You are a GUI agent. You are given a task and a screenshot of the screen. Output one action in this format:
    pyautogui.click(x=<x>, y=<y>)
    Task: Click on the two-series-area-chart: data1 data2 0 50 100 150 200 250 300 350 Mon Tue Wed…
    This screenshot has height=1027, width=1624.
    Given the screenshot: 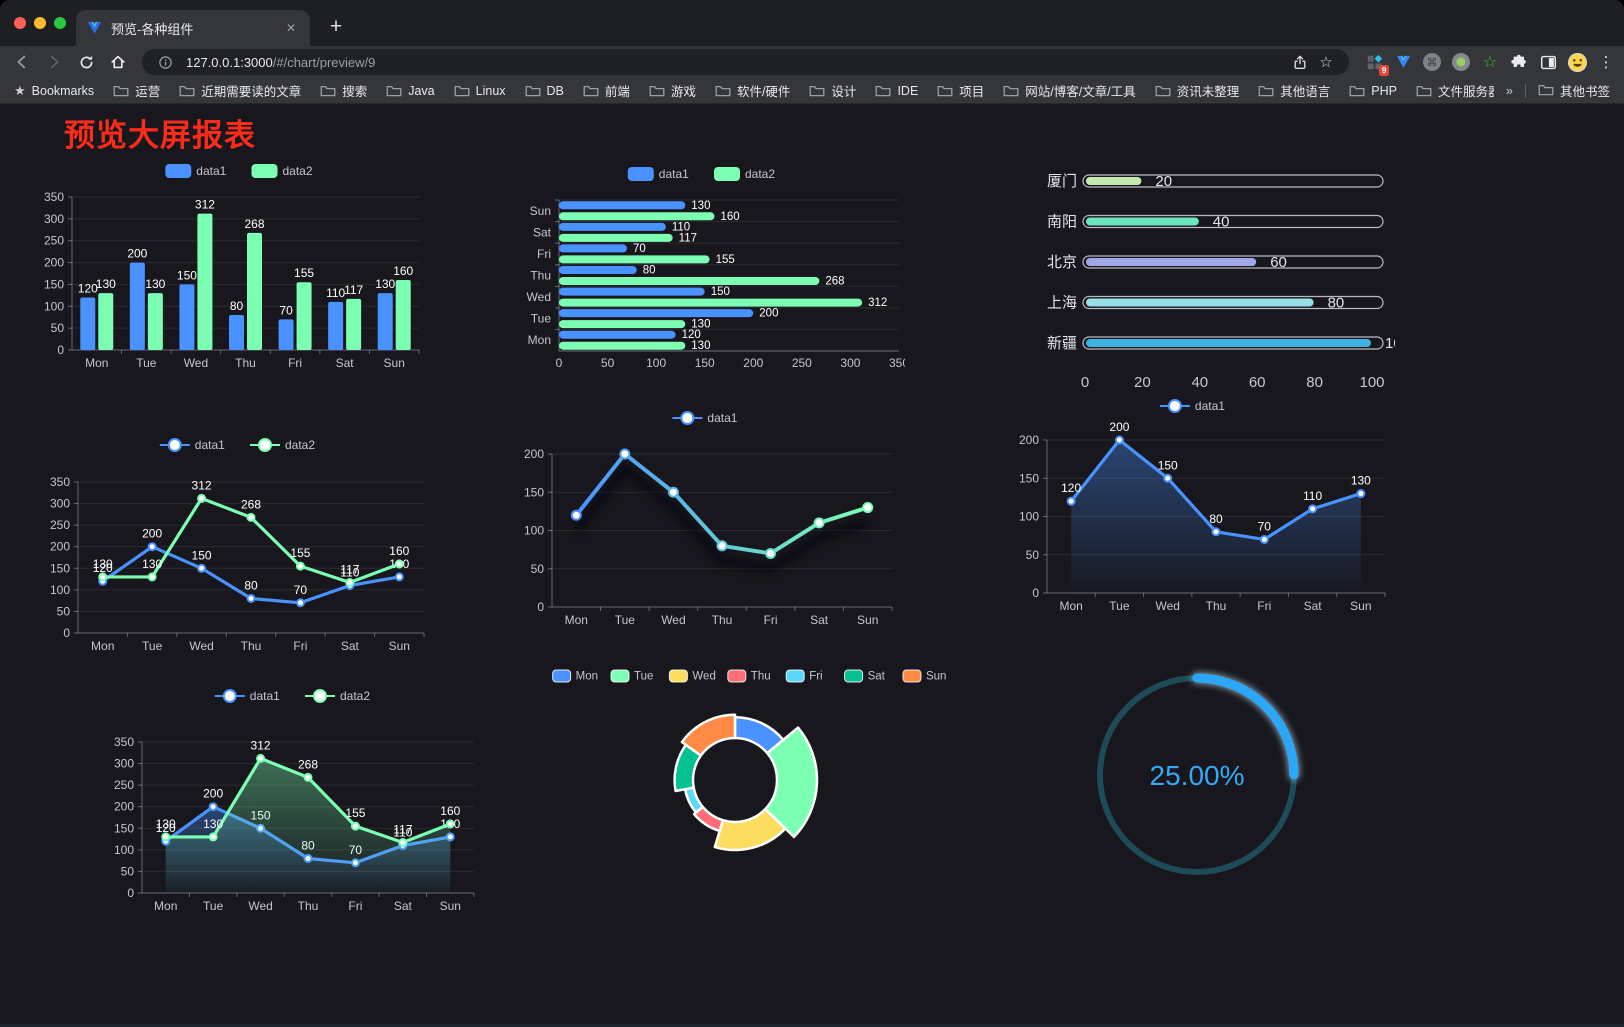 What is the action you would take?
    pyautogui.click(x=290, y=797)
    